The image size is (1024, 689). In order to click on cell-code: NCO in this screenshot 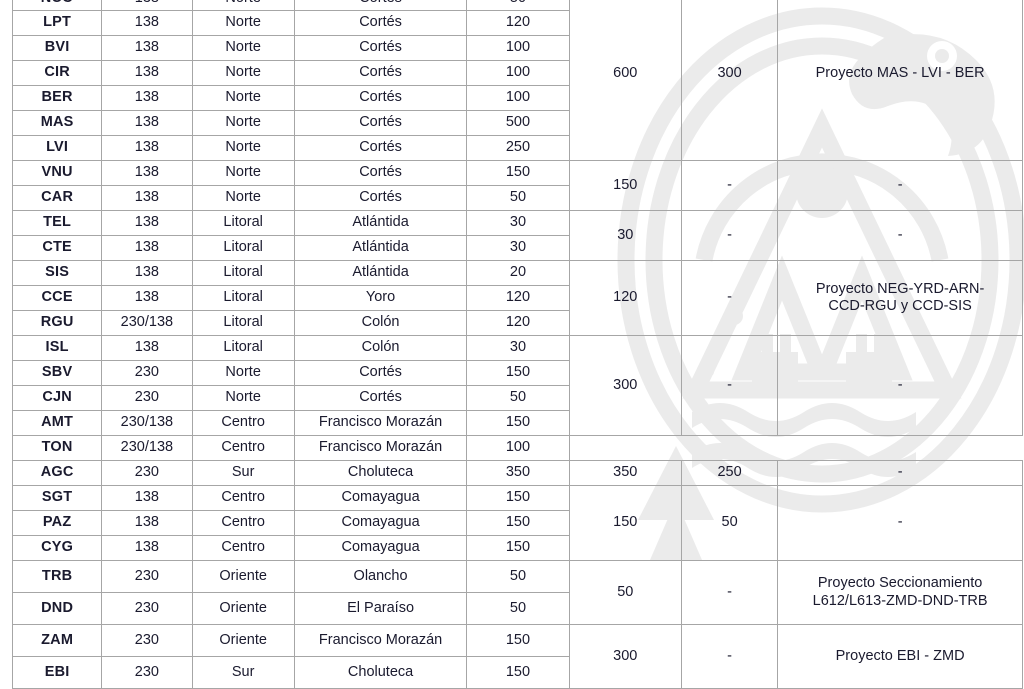, I will do `click(57, 5)`.